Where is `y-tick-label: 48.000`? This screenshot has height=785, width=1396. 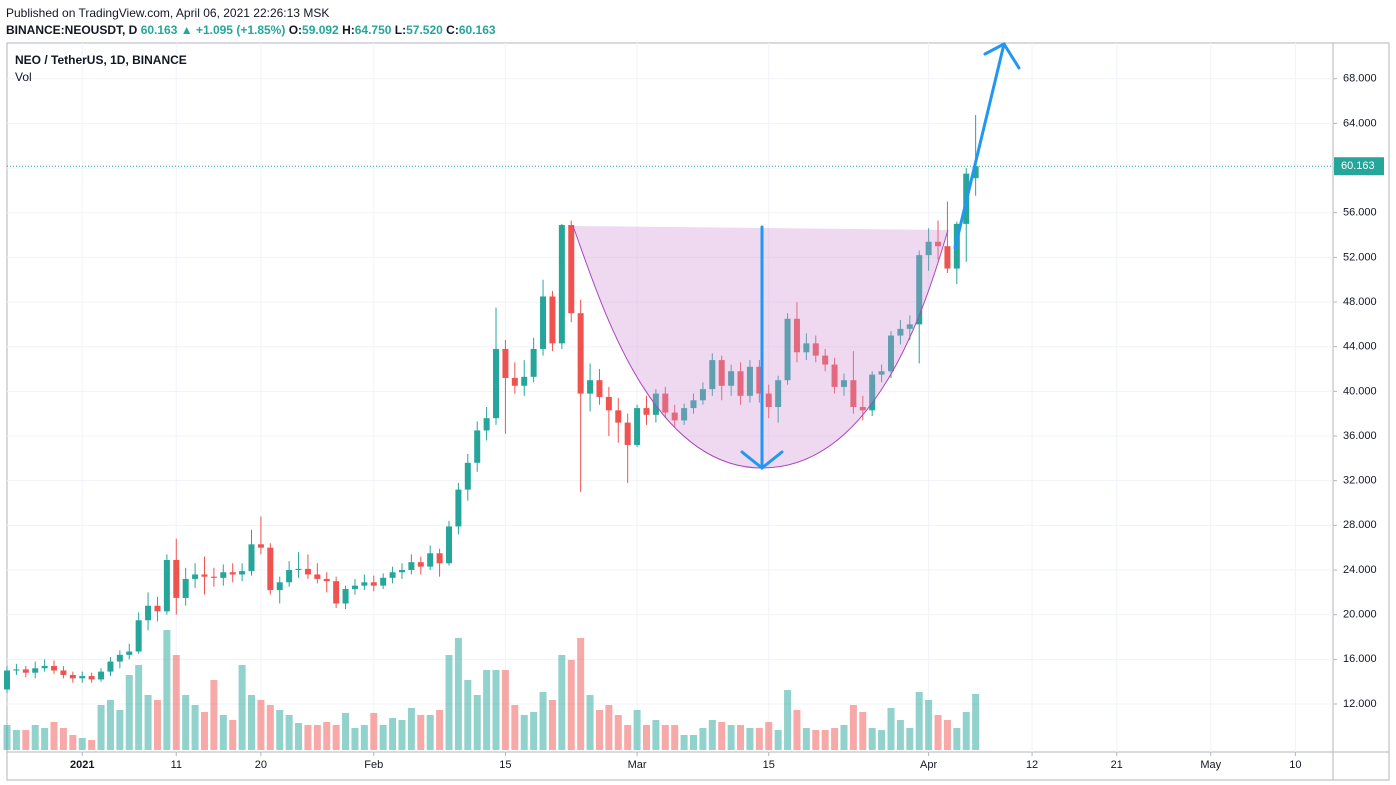
y-tick-label: 48.000 is located at coordinates (1360, 302).